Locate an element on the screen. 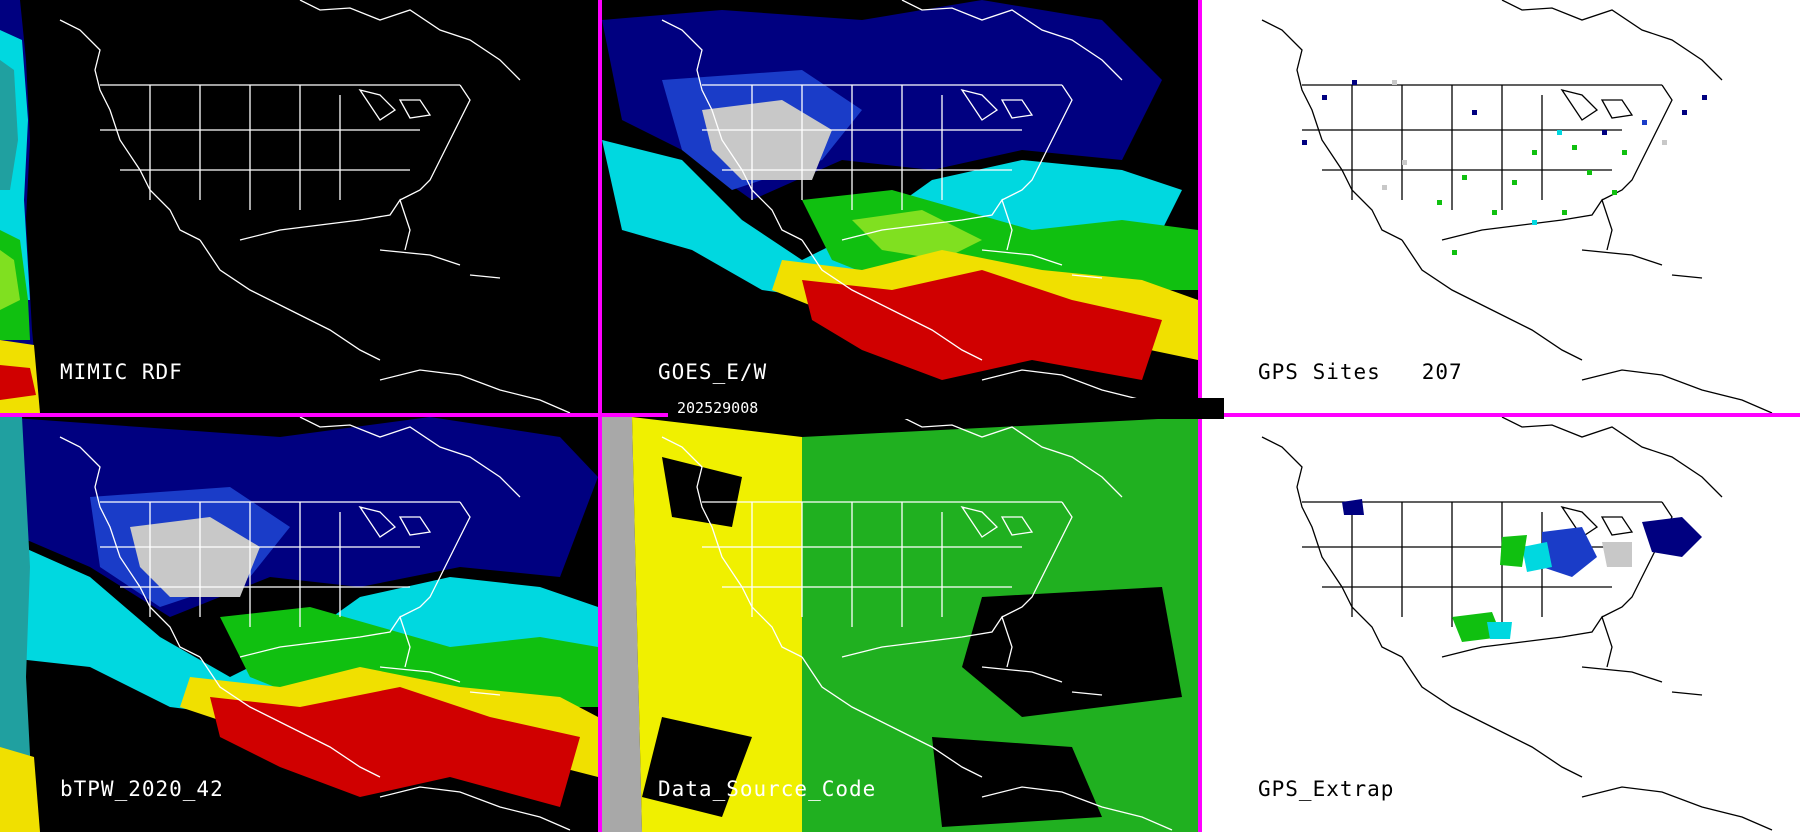  extrap-navy-nw is located at coordinates (1353, 507).